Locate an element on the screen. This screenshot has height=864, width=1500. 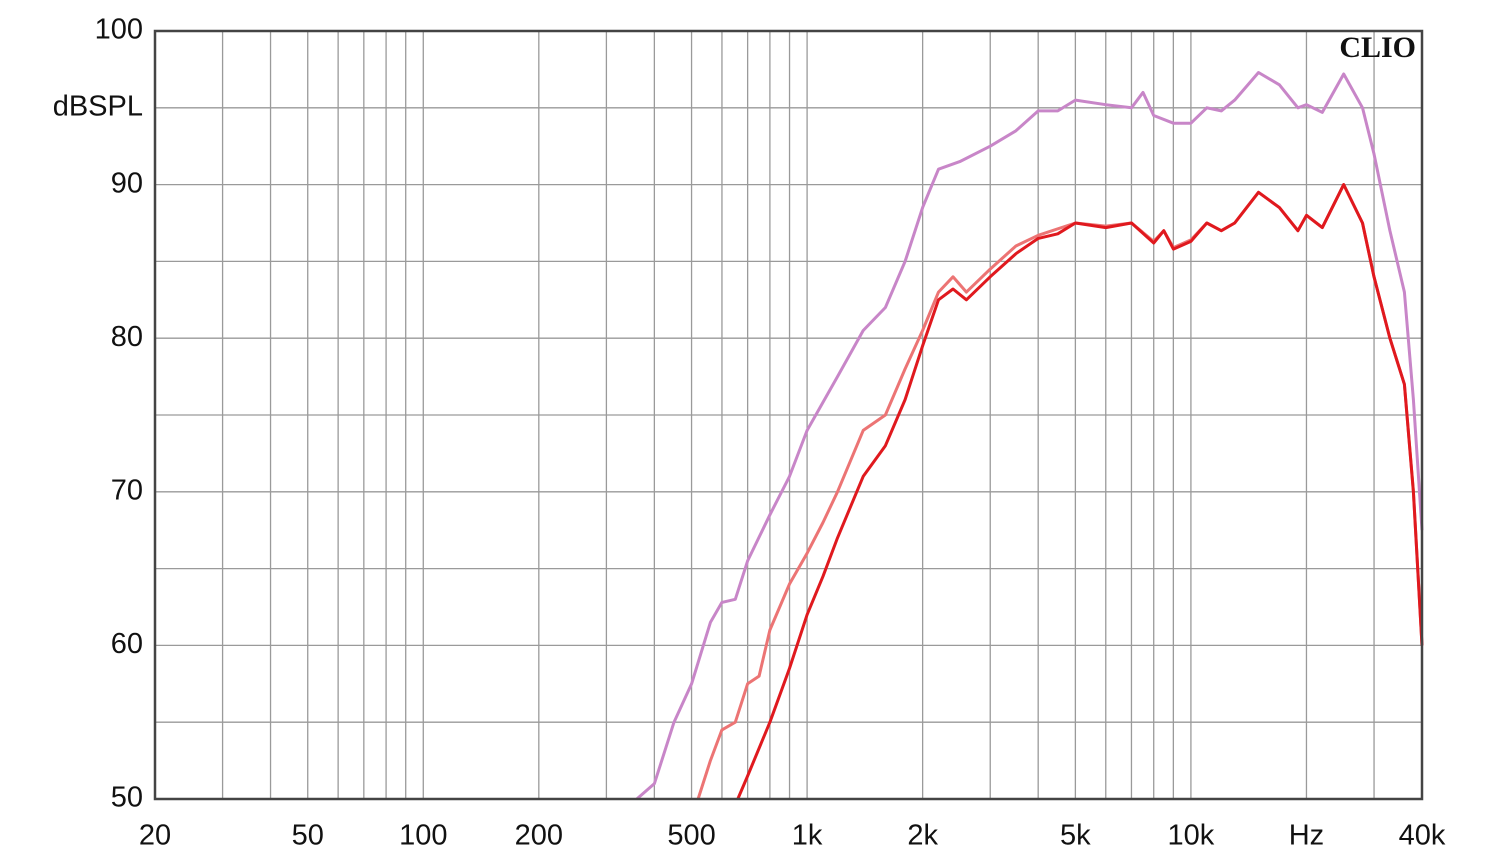
y-tick-label: 90 is located at coordinates (127, 183).